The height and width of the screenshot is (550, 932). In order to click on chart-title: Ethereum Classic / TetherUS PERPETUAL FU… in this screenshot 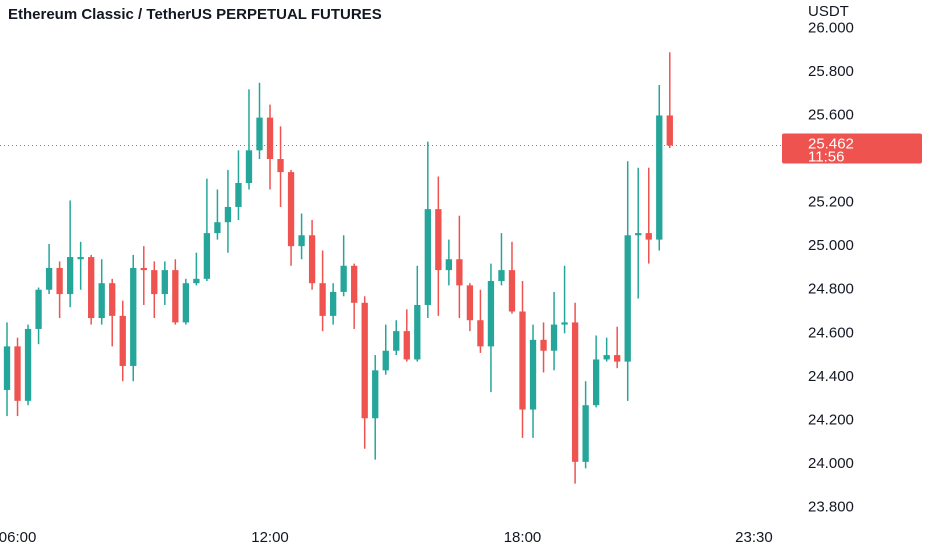, I will do `click(195, 14)`.